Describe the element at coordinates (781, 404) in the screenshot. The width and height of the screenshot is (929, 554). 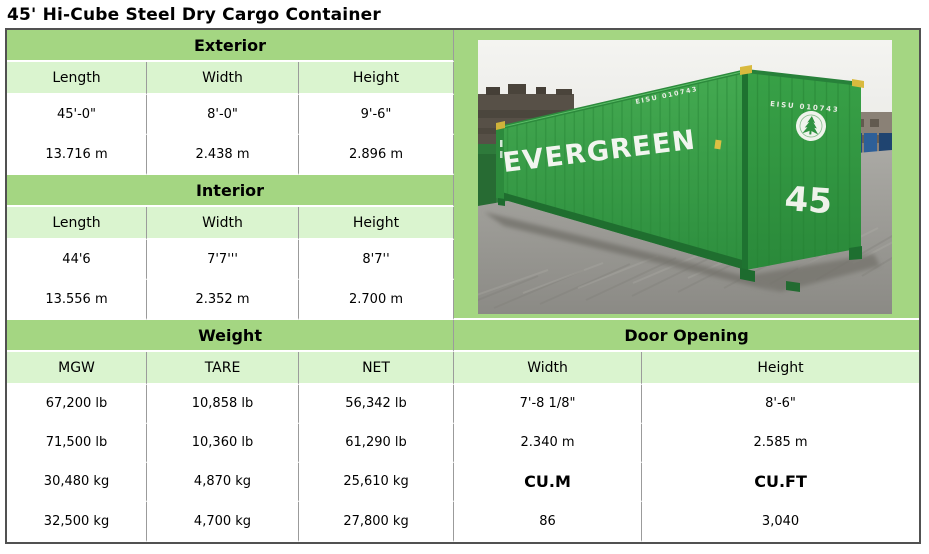
I see `spec-value-cell: 8'-6"` at that location.